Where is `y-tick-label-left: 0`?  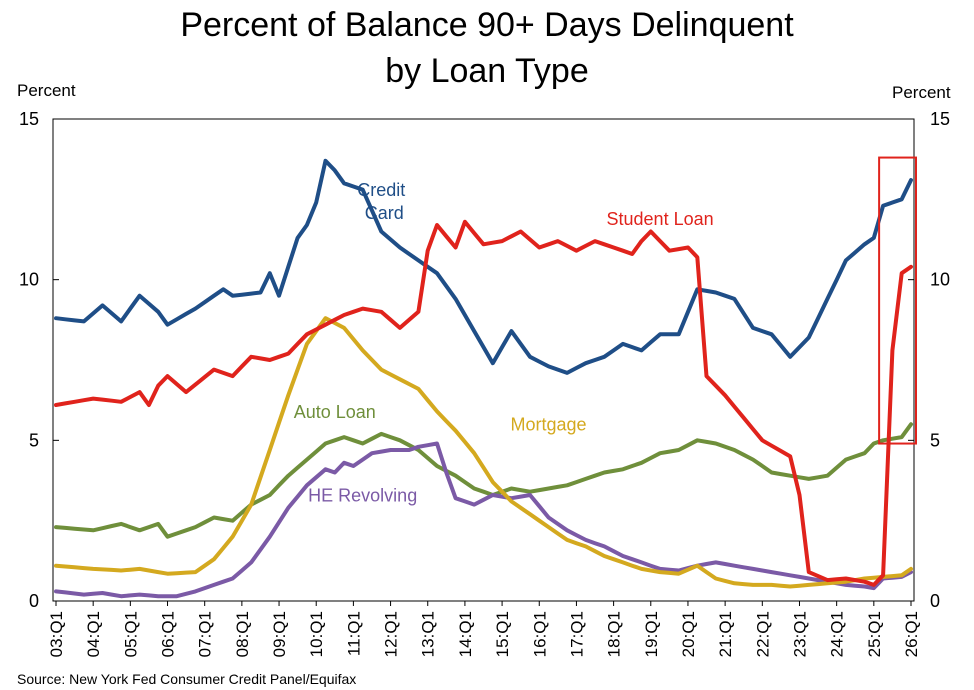 y-tick-label-left: 0 is located at coordinates (34, 601).